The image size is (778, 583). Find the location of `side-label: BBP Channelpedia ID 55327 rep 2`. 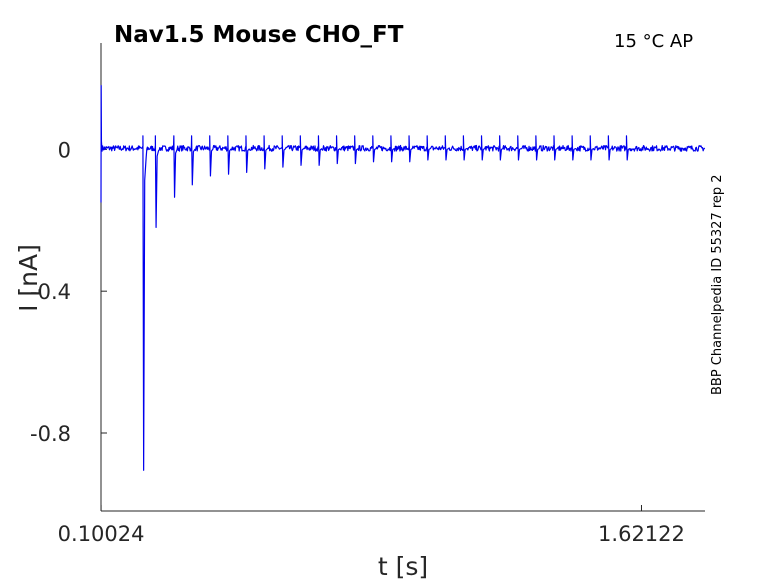

side-label: BBP Channelpedia ID 55327 rep 2 is located at coordinates (717, 284).